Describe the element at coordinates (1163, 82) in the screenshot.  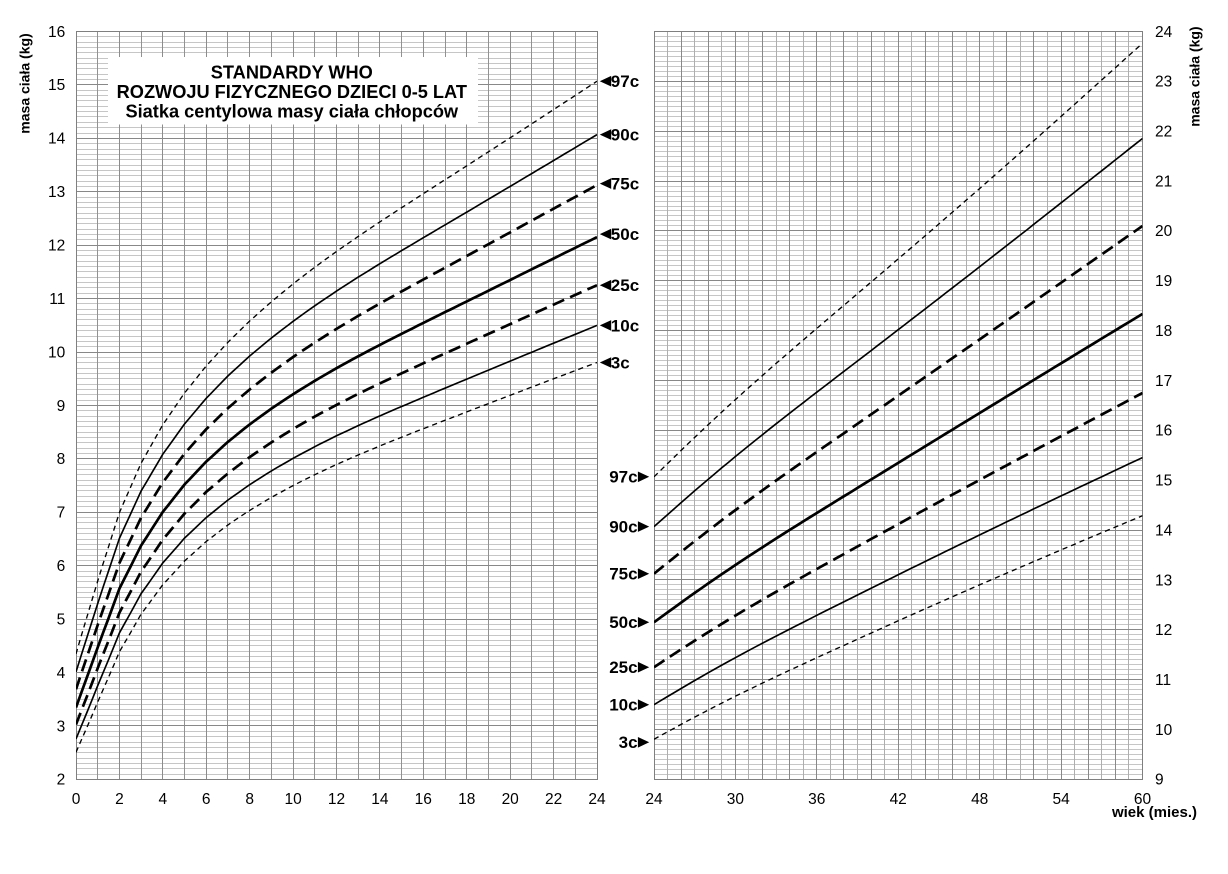
I see `svg-text: 23` at that location.